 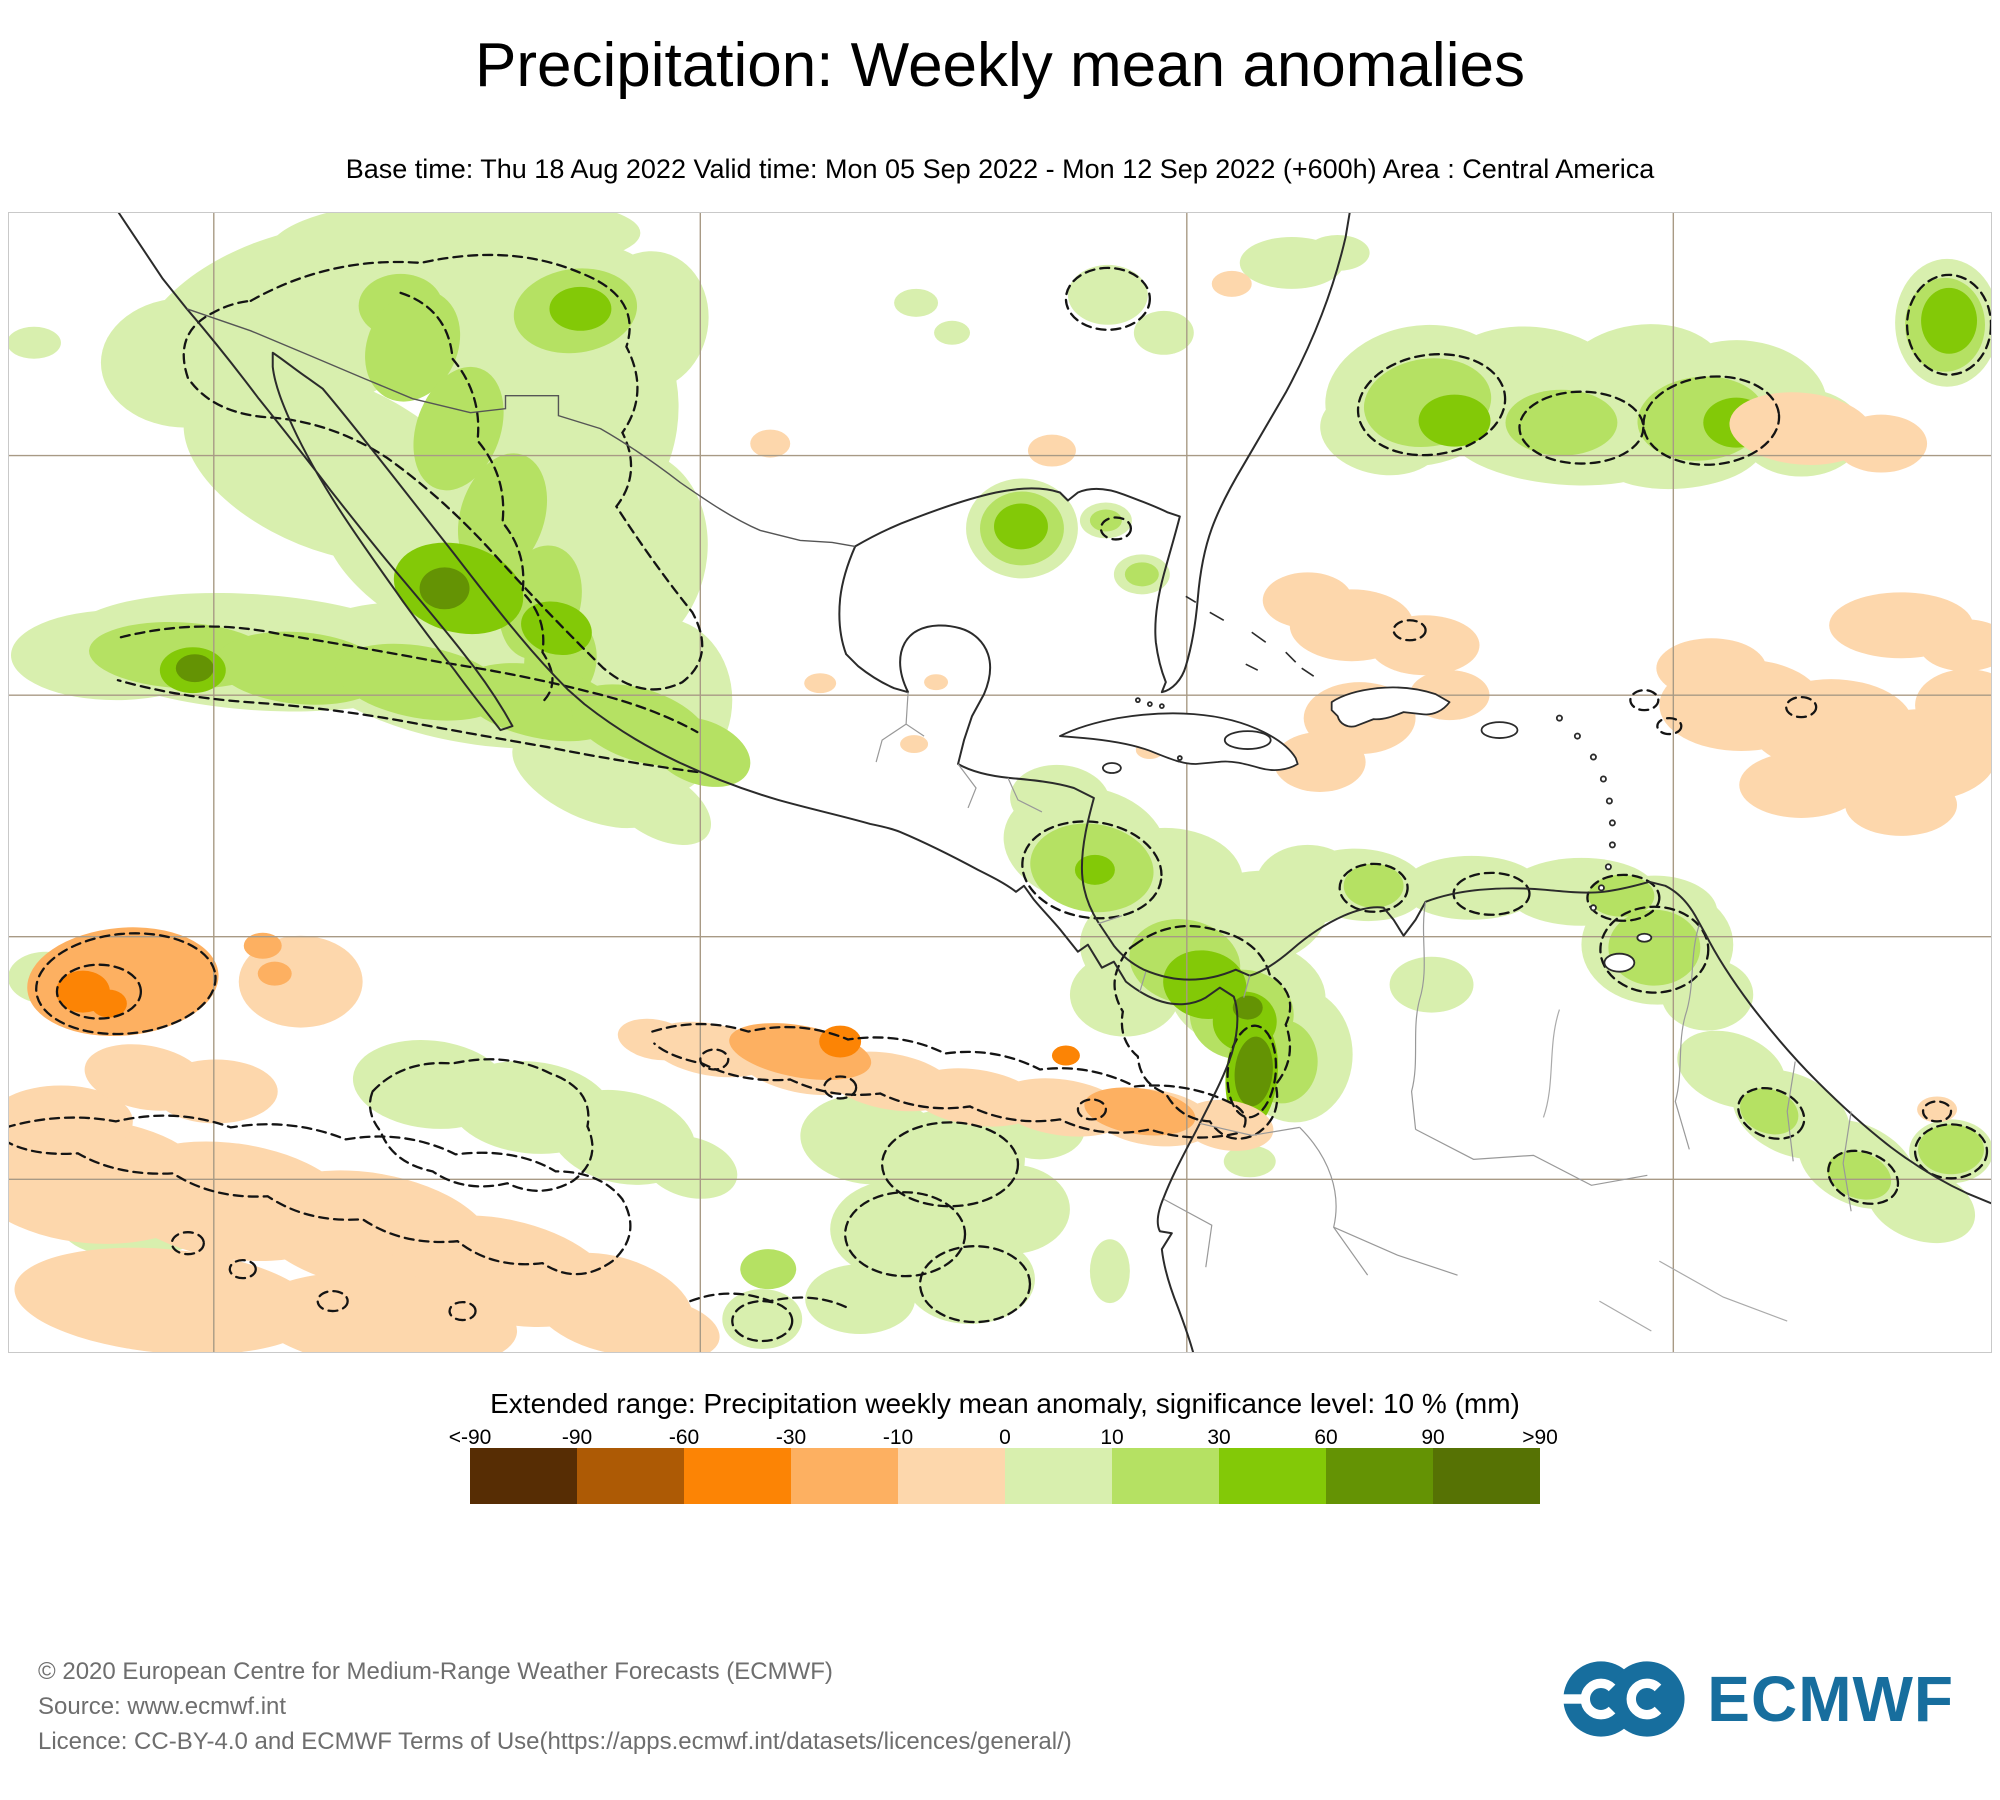 I want to click on ecmwf-logo: ECMWF, so click(x=1754, y=1699).